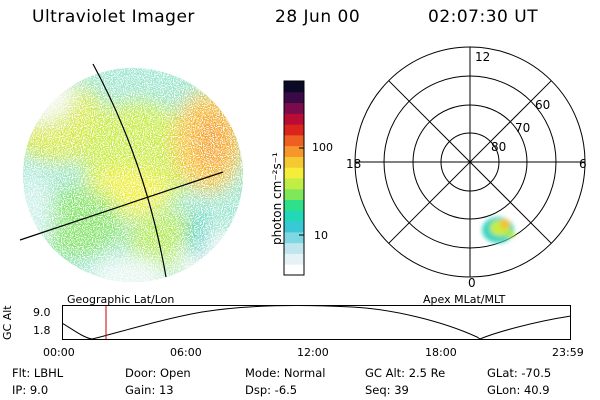 The image size is (600, 400). I want to click on mlt-label-12: 12, so click(482, 57).